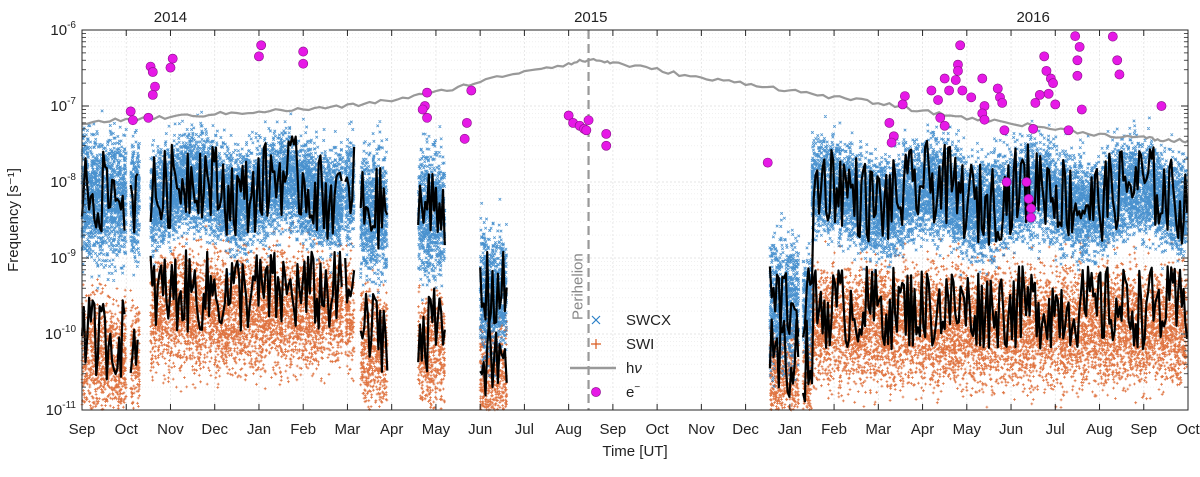 Image resolution: width=1200 pixels, height=477 pixels. What do you see at coordinates (1099, 429) in the screenshot?
I see `x-tick-label: Aug` at bounding box center [1099, 429].